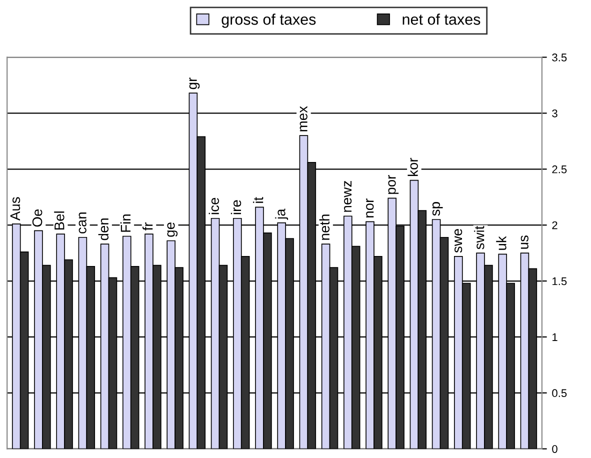 The width and height of the screenshot is (591, 458). What do you see at coordinates (59, 221) in the screenshot?
I see `x-tick-label: Bel` at bounding box center [59, 221].